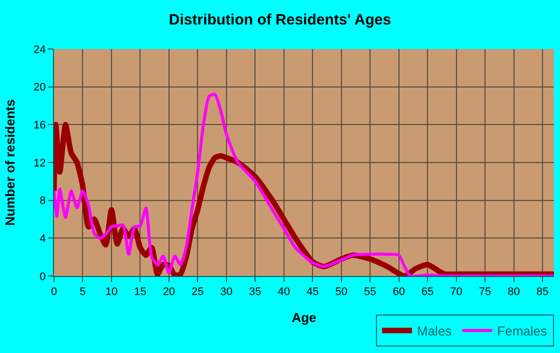  Describe the element at coordinates (280, 20) in the screenshot. I see `chart-title: Distribution of Residents' Ages` at that location.